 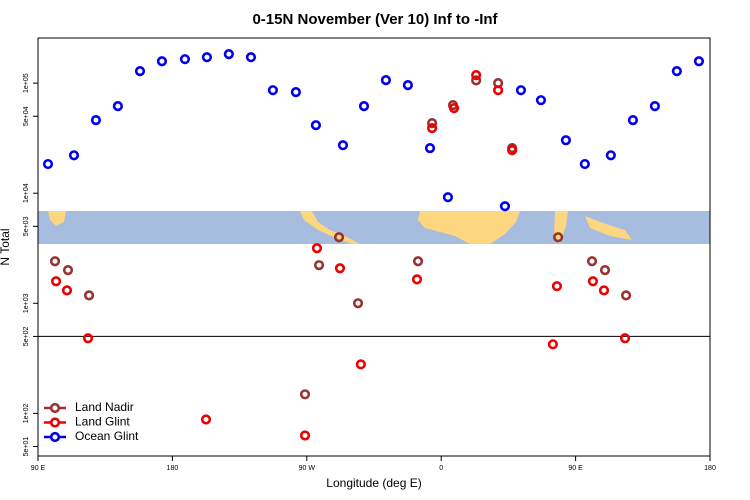 What do you see at coordinates (102, 422) in the screenshot?
I see `legend-label: Land Glint` at bounding box center [102, 422].